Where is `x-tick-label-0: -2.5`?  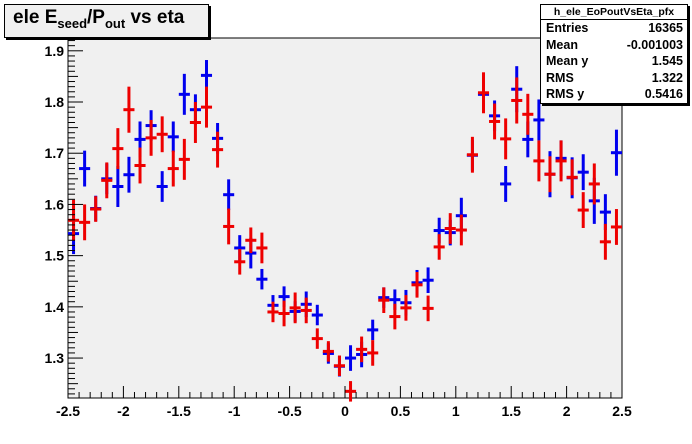
x-tick-label-0: -2.5 is located at coordinates (68, 411).